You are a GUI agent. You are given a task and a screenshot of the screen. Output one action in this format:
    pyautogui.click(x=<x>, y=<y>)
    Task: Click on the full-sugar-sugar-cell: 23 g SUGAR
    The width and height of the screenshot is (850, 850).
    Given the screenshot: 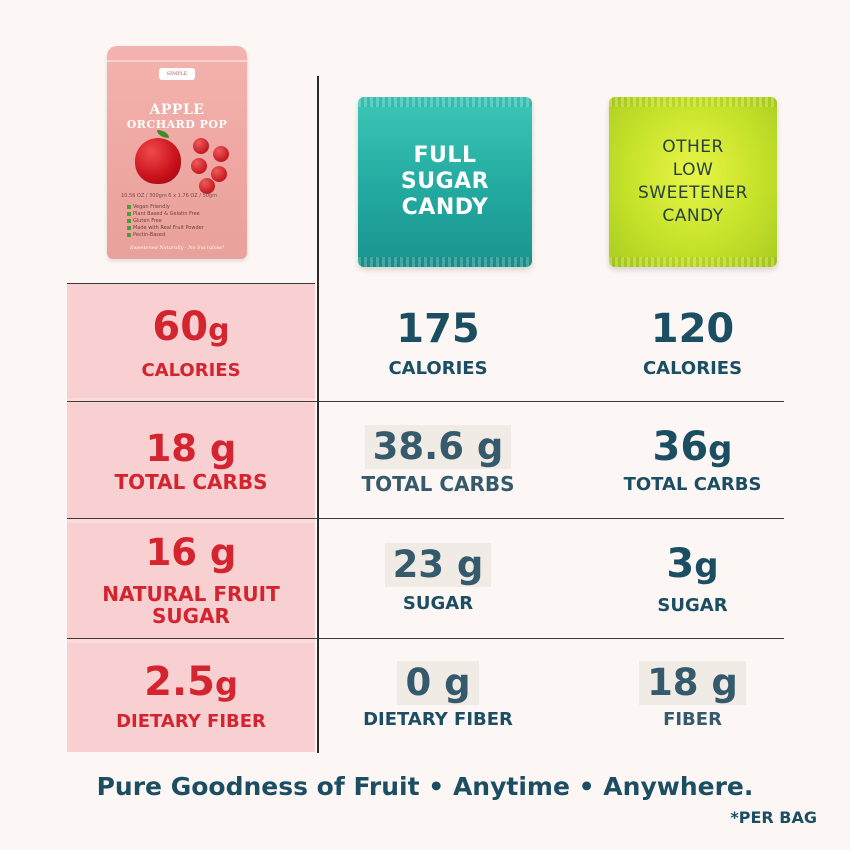 What is the action you would take?
    pyautogui.click(x=438, y=579)
    